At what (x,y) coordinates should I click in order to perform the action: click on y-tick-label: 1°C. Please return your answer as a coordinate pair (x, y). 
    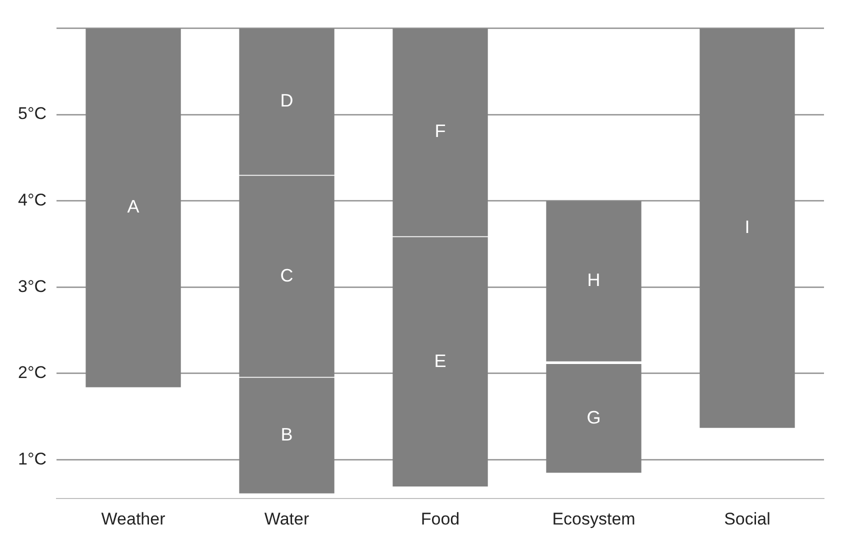
    Looking at the image, I should click on (32, 458).